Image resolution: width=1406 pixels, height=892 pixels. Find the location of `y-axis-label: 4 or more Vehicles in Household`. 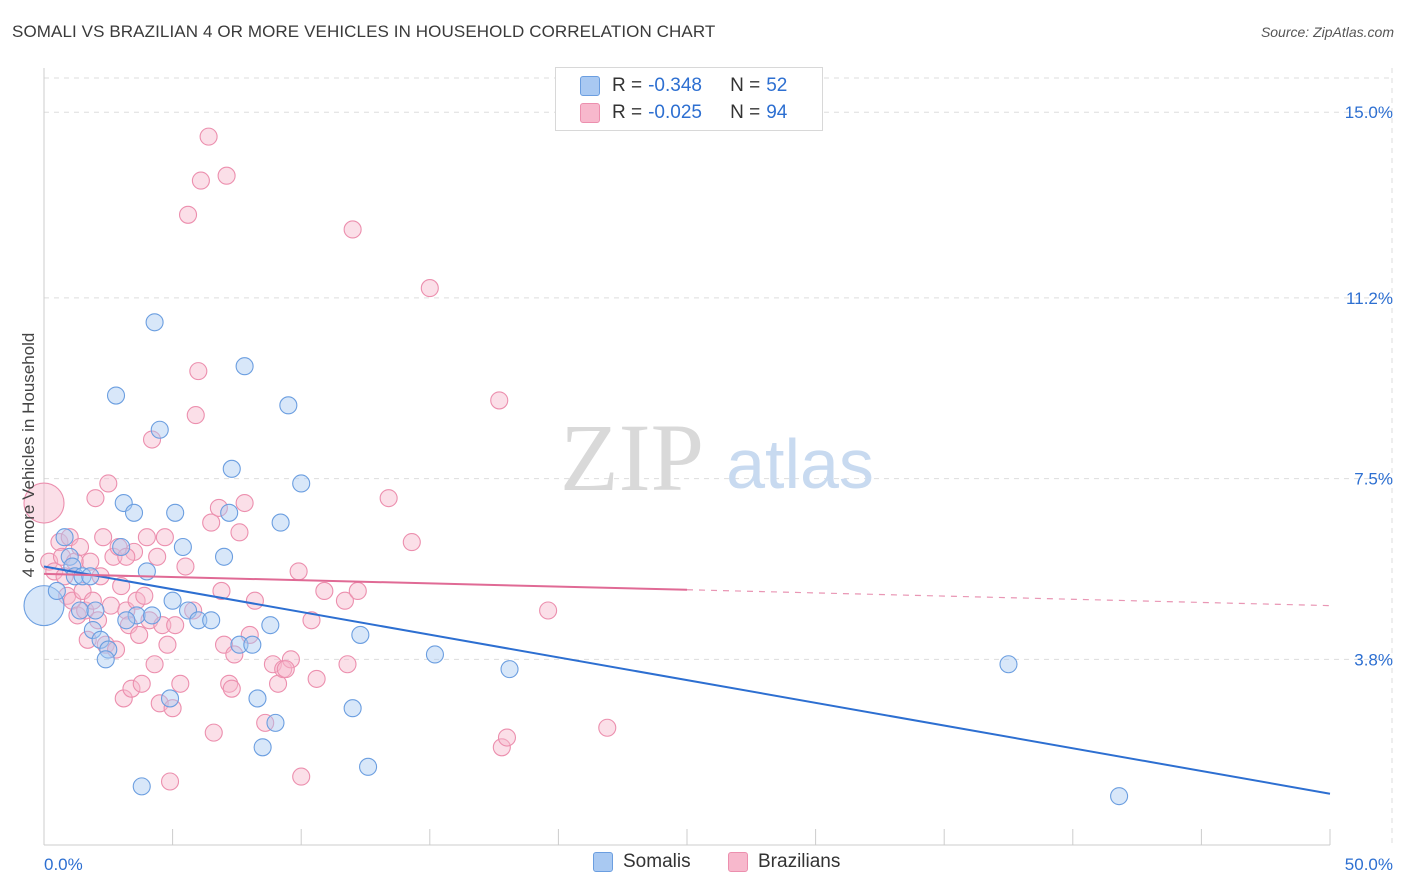

y-axis-label: 4 or more Vehicles in Household is located at coordinates (28, 455).